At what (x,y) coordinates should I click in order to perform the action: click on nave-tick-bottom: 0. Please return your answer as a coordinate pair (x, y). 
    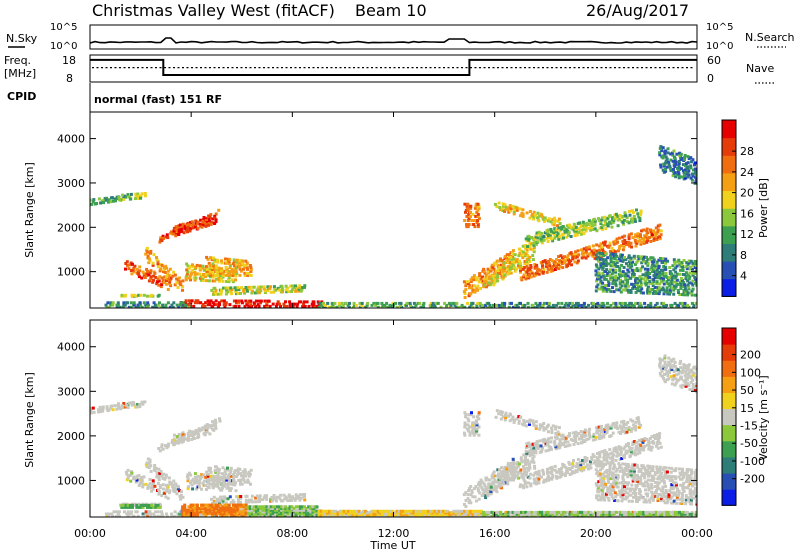
    Looking at the image, I should click on (710, 78).